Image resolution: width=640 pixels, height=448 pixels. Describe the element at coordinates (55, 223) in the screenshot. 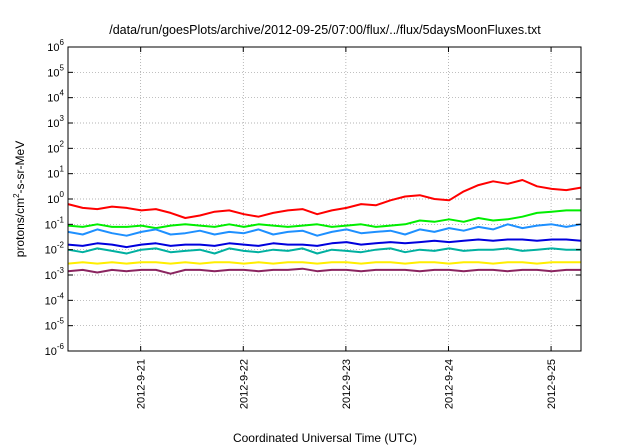

I see `y-tick-label: 10⁻¹` at that location.